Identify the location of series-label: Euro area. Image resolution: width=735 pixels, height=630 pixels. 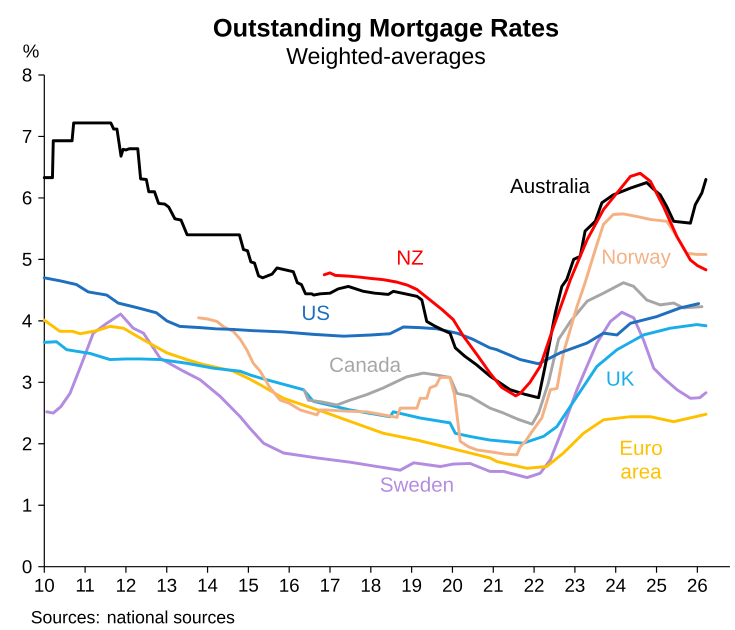
(641, 459).